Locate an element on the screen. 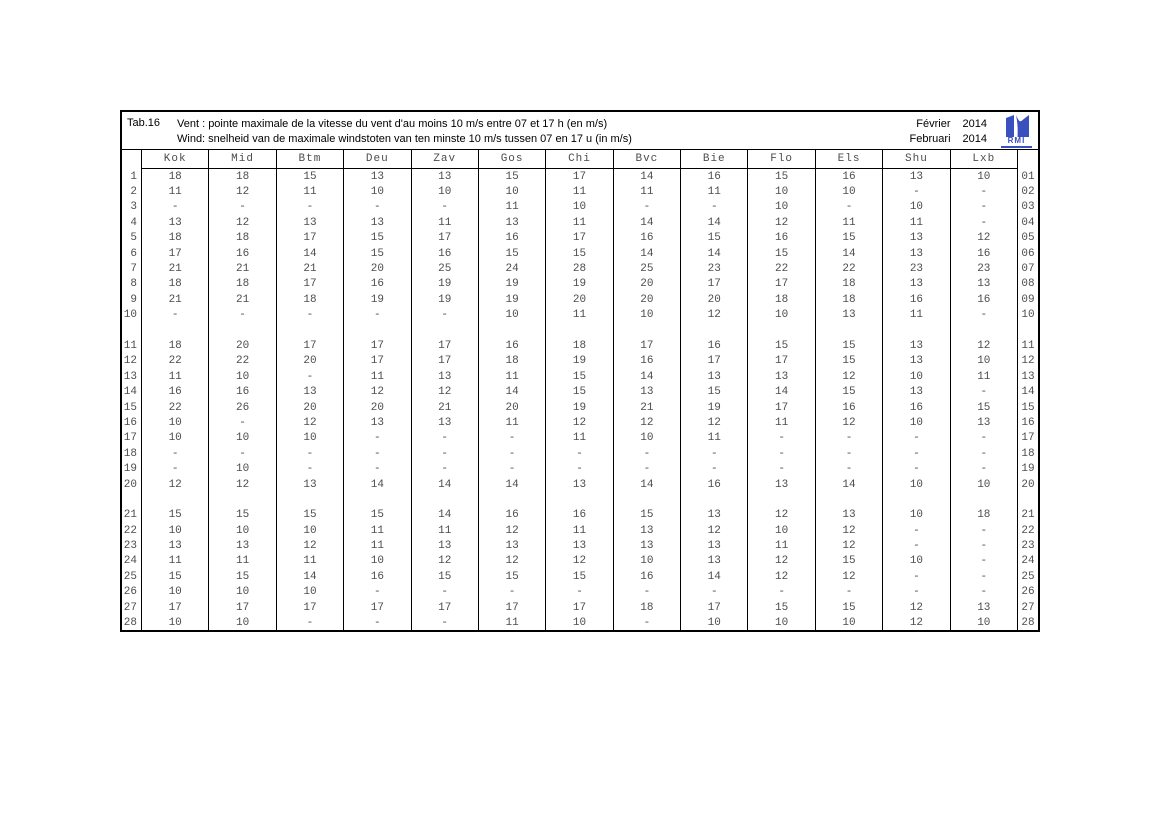 The height and width of the screenshot is (826, 1168). value-zav: 11 is located at coordinates (444, 530).